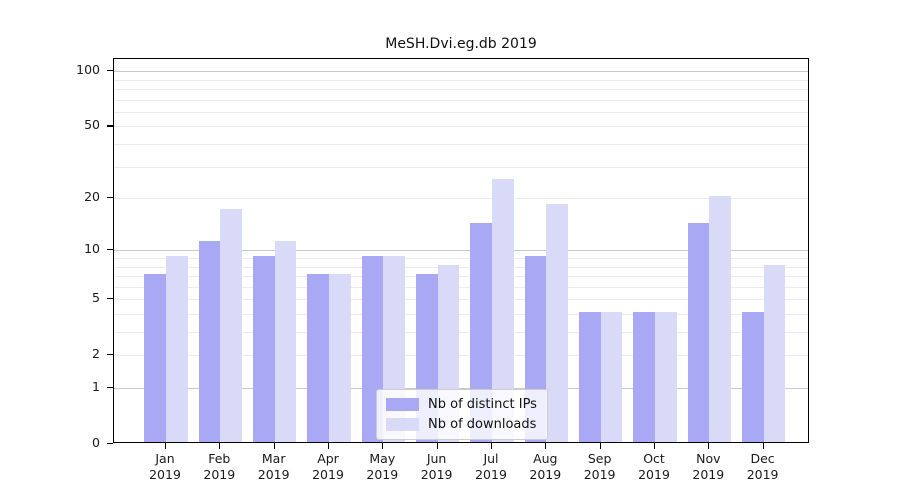 This screenshot has width=900, height=500. What do you see at coordinates (589, 377) in the screenshot?
I see `bar-ips-sep` at bounding box center [589, 377].